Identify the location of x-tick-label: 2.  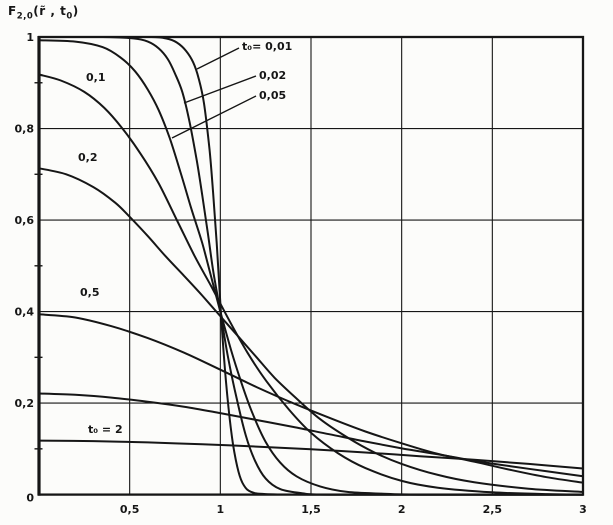
(402, 509).